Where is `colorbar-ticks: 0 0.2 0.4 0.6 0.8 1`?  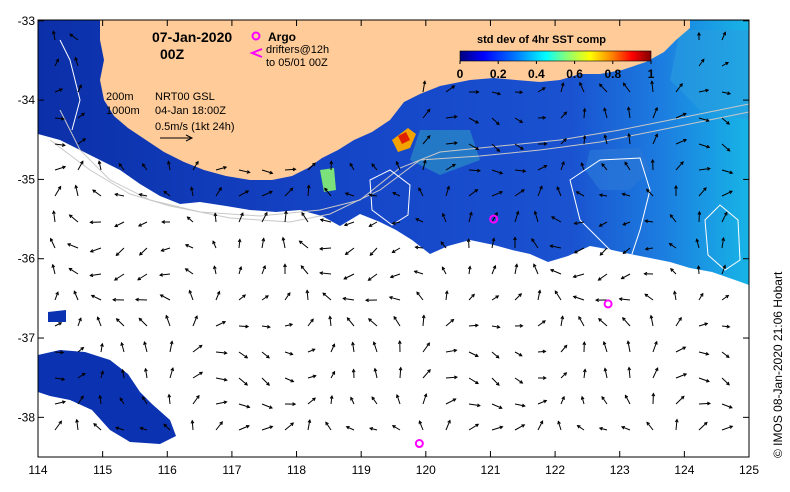
colorbar-ticks: 0 0.2 0.4 0.6 0.8 1 is located at coordinates (556, 71).